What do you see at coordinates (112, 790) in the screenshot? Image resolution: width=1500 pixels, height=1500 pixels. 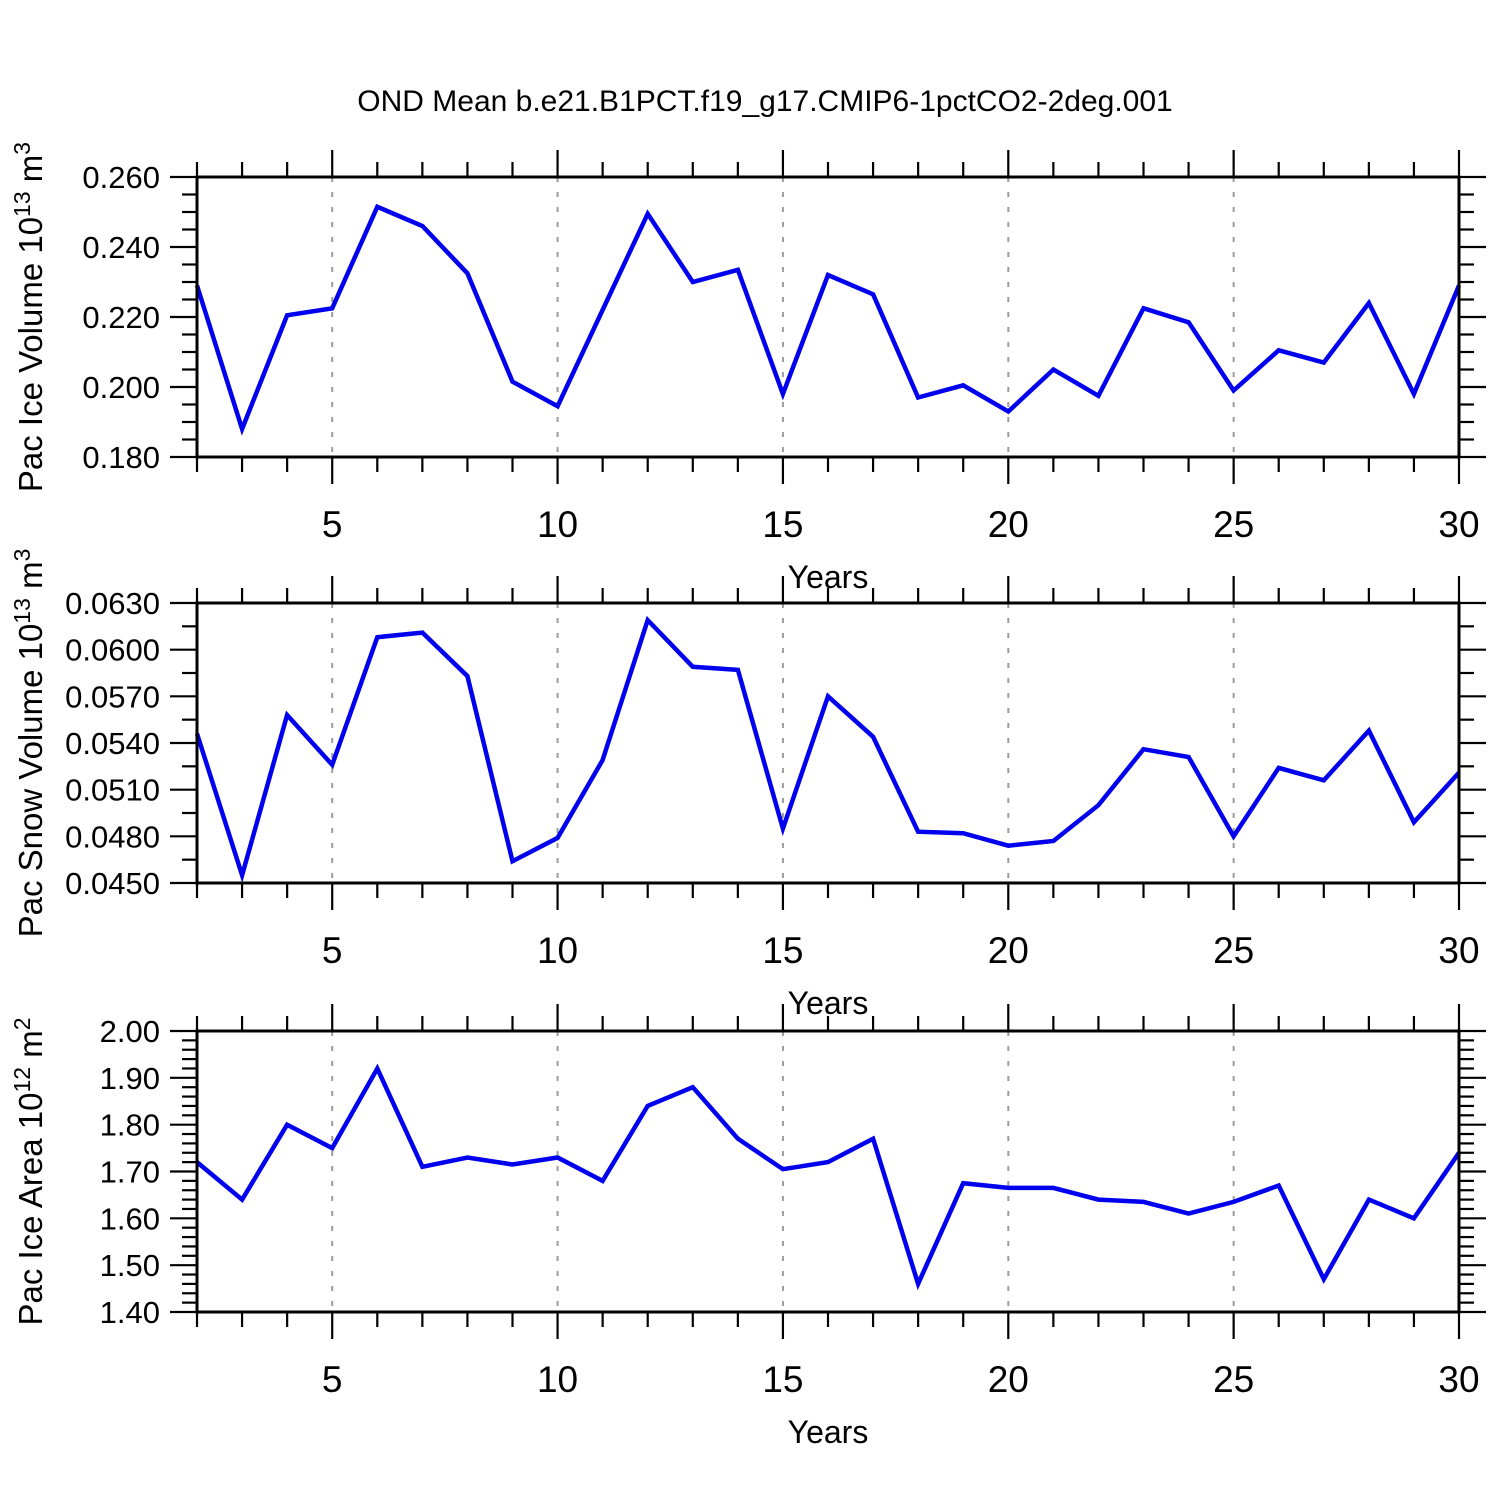 I see `y-tick-label: 0.0510` at bounding box center [112, 790].